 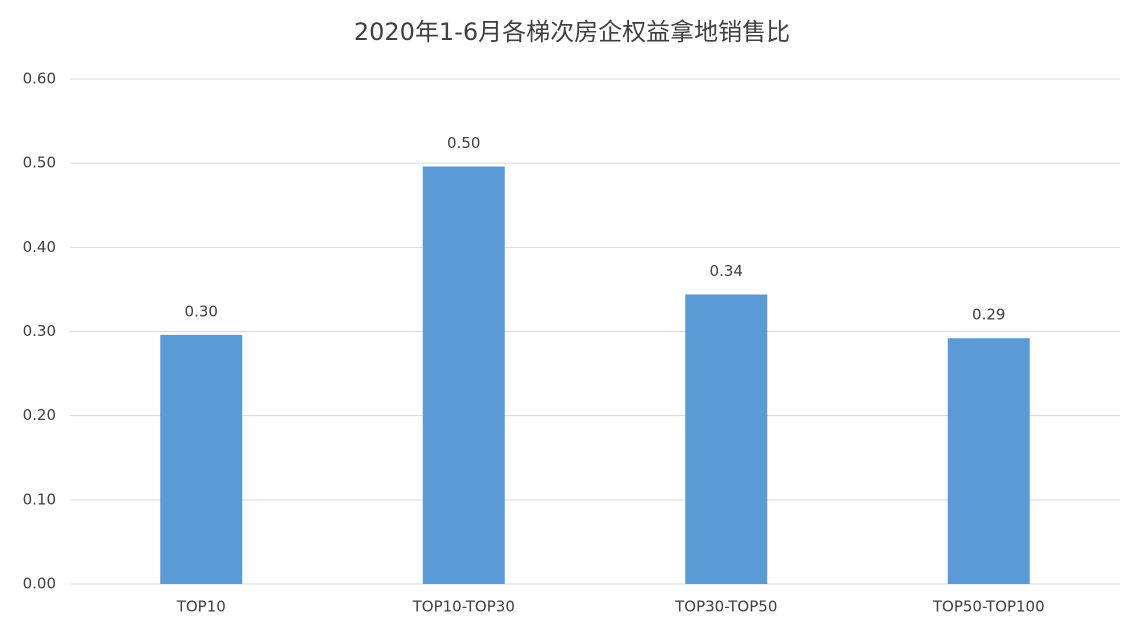 I want to click on data-label: 0.30, so click(x=201, y=311).